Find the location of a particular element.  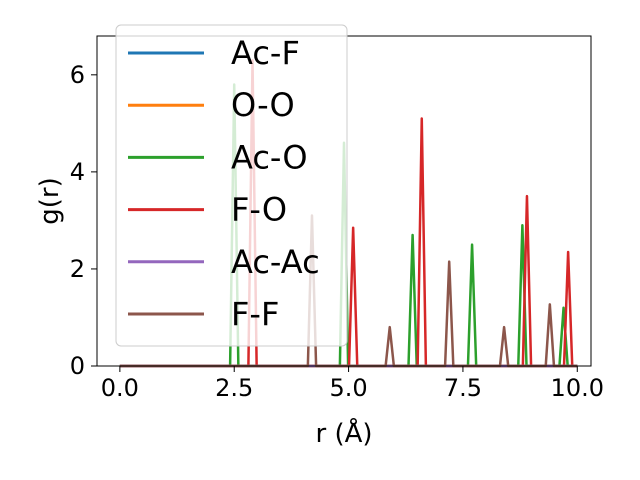

y-axis: 0 2 4 6 is located at coordinates (83, 220).